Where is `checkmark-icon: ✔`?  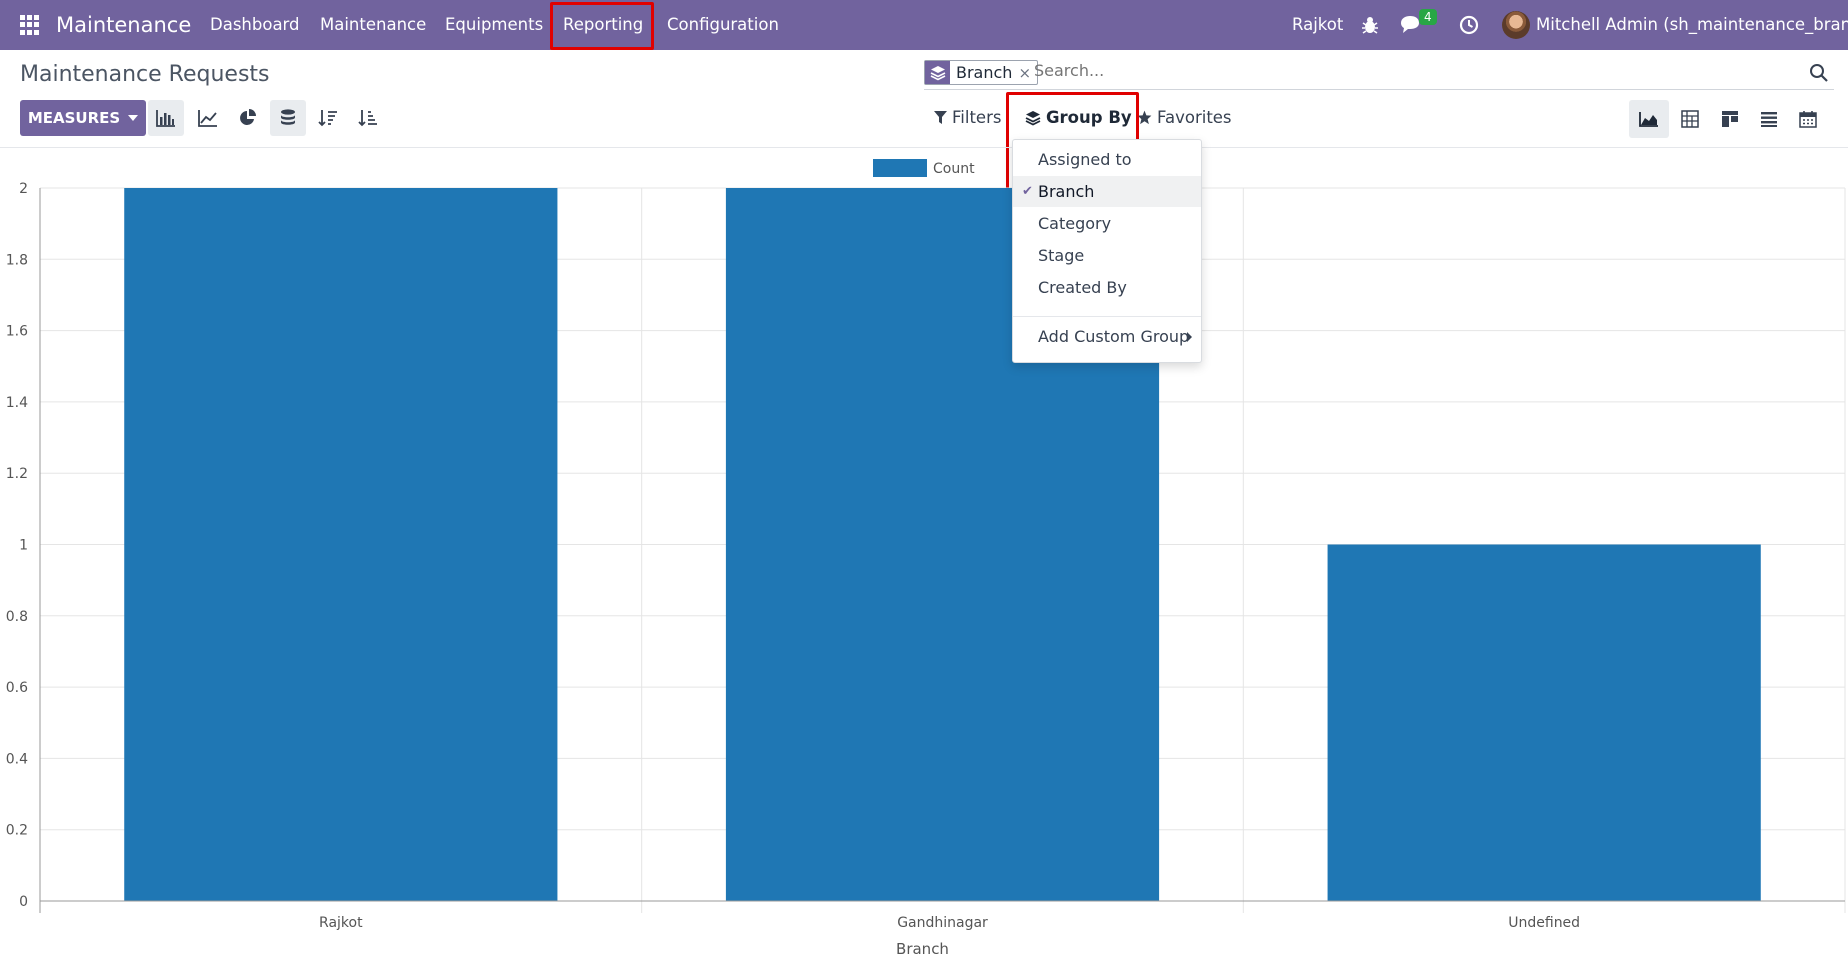
checkmark-icon: ✔ is located at coordinates (1027, 191).